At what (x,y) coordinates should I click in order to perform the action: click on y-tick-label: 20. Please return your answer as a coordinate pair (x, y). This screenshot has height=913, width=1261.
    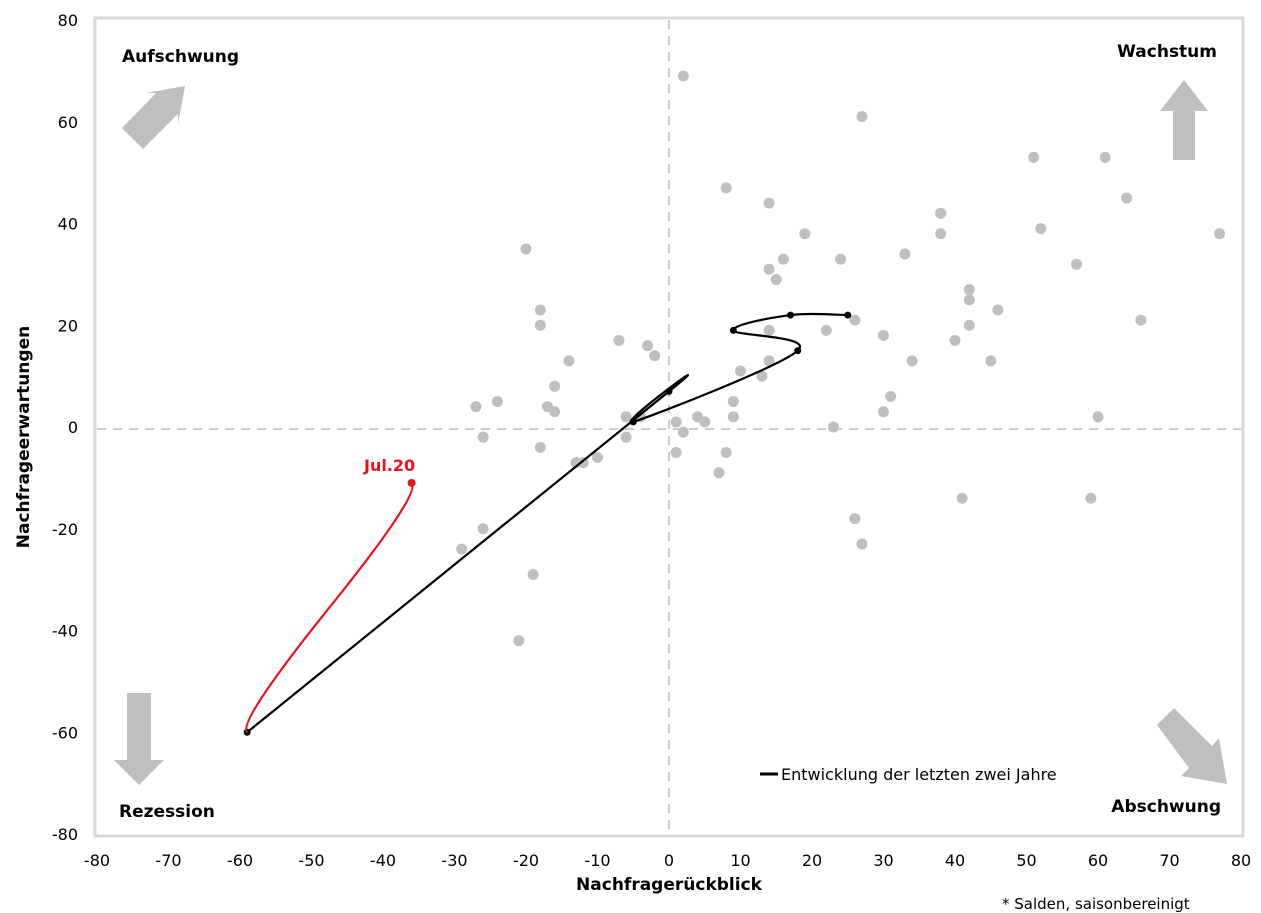
    Looking at the image, I should click on (68, 325).